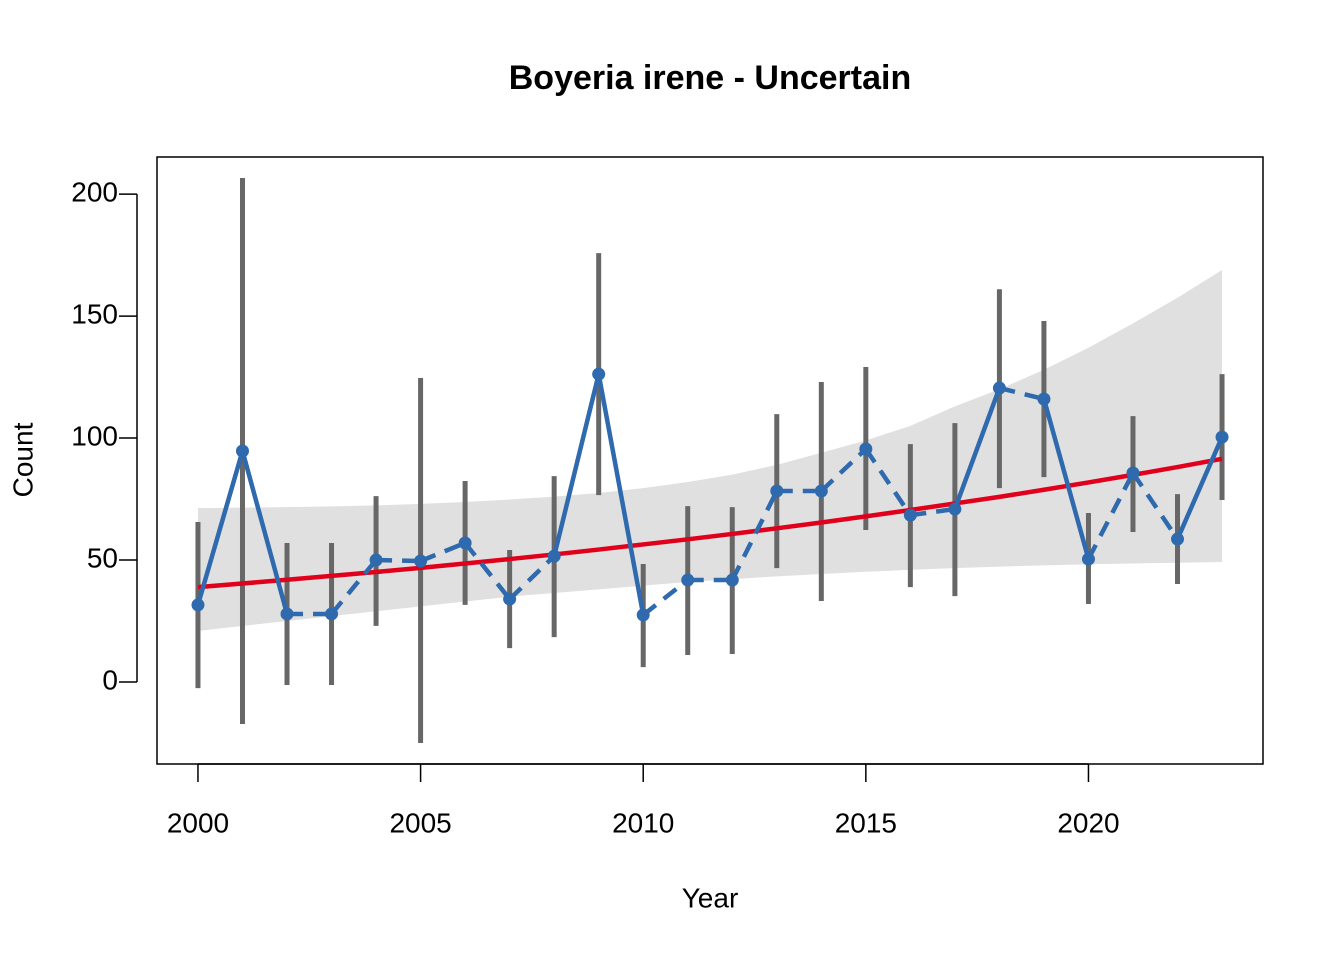 This screenshot has height=965, width=1344. What do you see at coordinates (710, 897) in the screenshot?
I see `x-axis-label: Year` at bounding box center [710, 897].